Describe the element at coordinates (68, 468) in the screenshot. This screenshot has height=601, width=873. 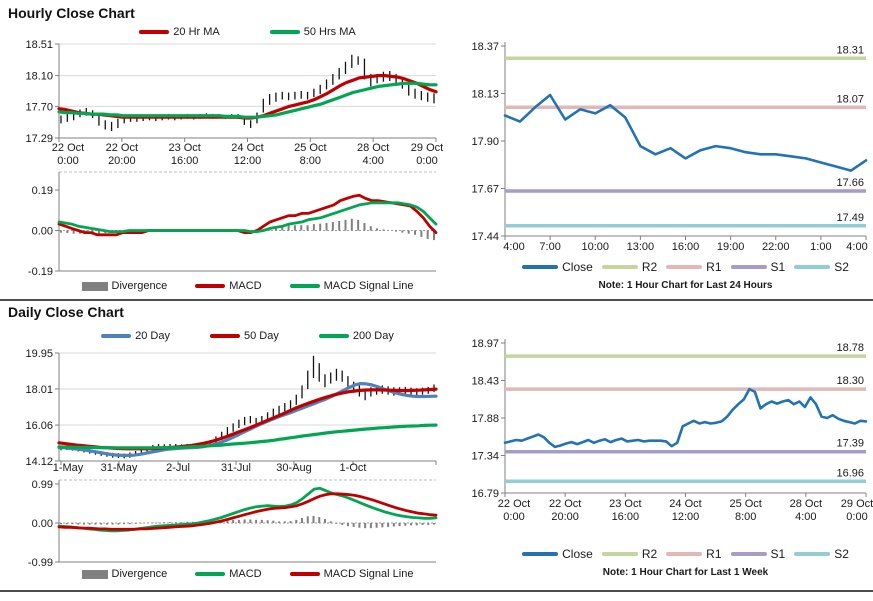
I see `svg-text: 1-May` at that location.